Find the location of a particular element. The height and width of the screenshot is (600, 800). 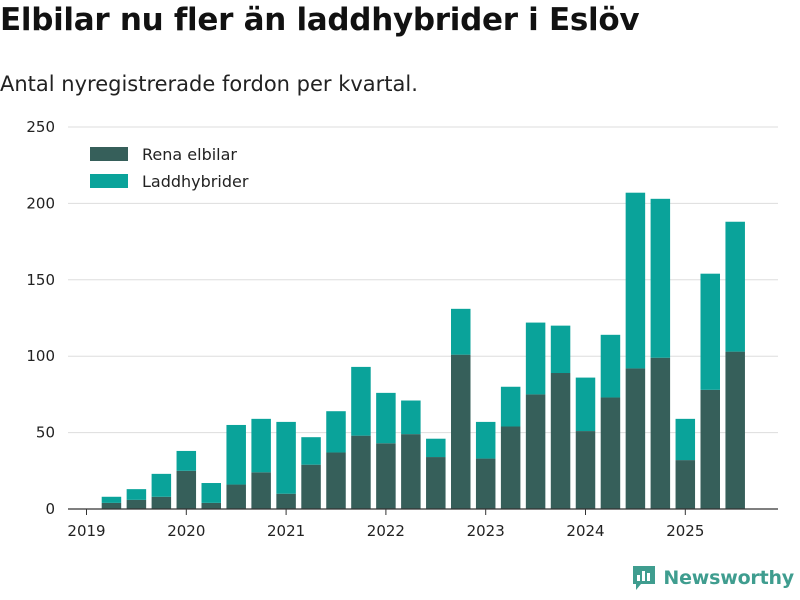

bar-elbilar: 2023 Q1 – Rena elbilar: 33 is located at coordinates (485, 483).